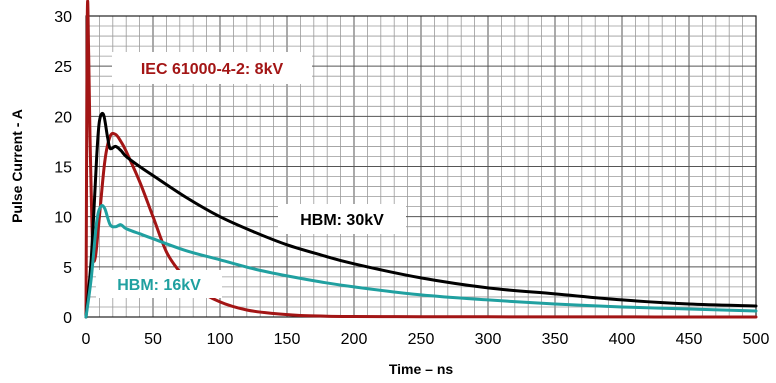  What do you see at coordinates (354, 339) in the screenshot?
I see `x-tick-label: 200` at bounding box center [354, 339].